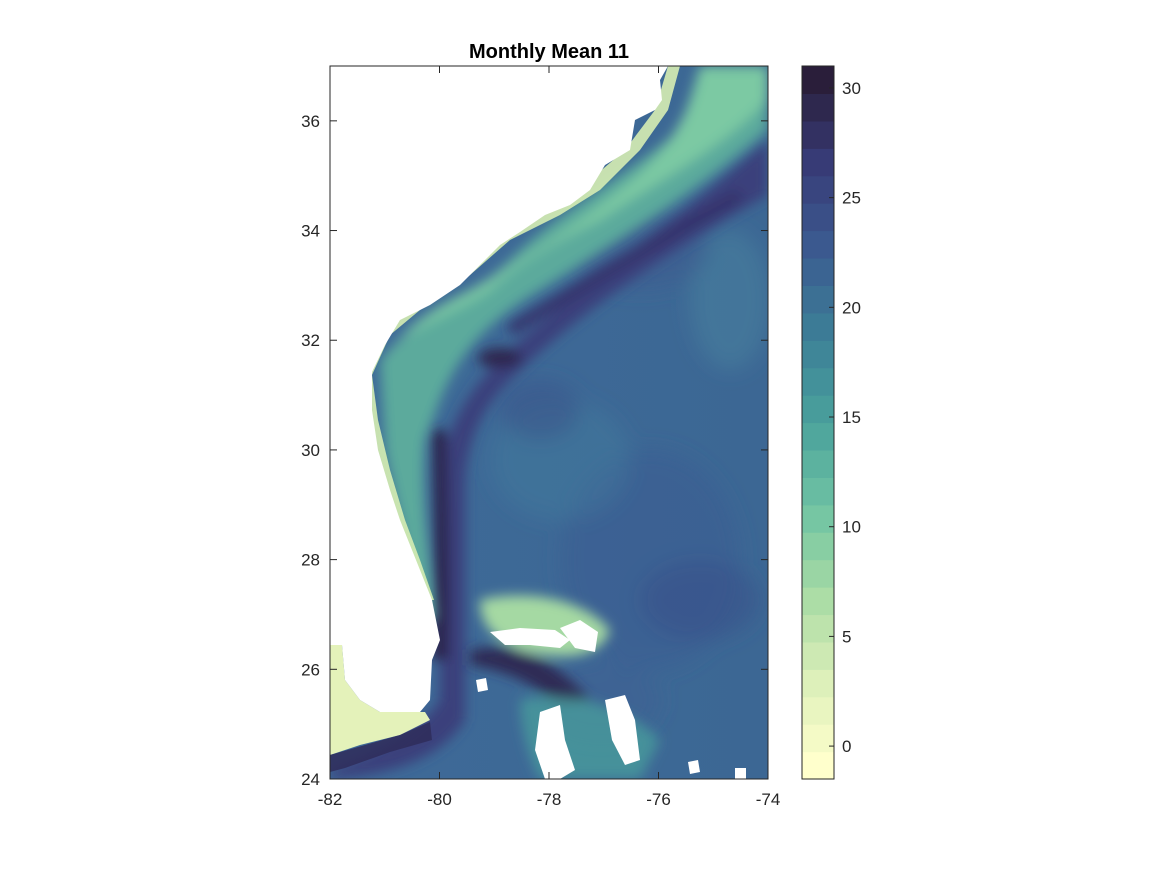  I want to click on colorbar-tick-label: 15, so click(851, 417).